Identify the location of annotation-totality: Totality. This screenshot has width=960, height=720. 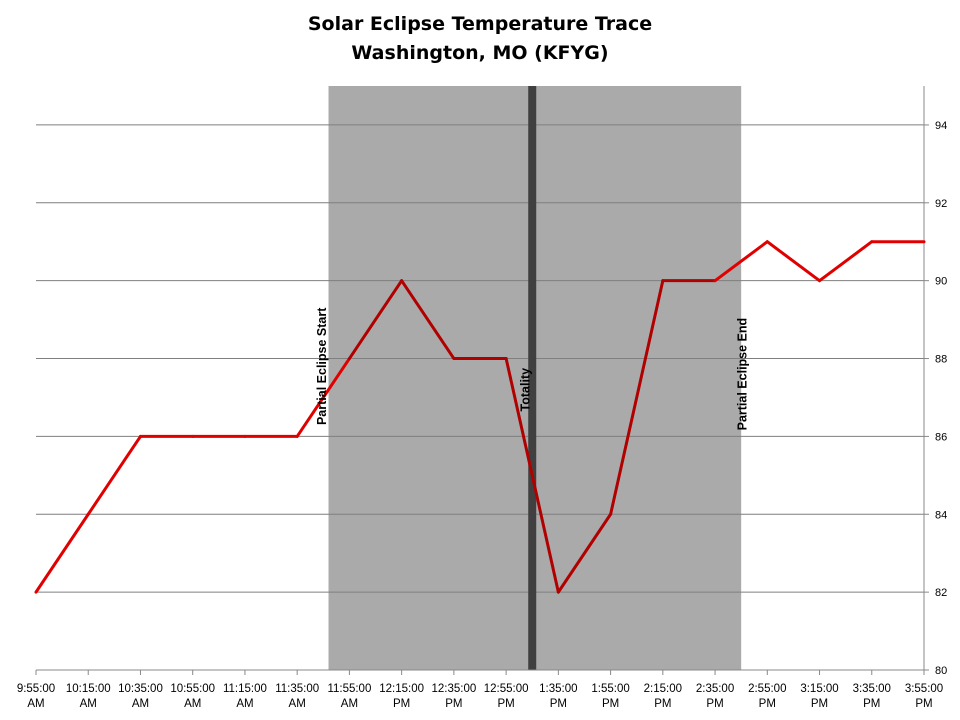
(526, 390).